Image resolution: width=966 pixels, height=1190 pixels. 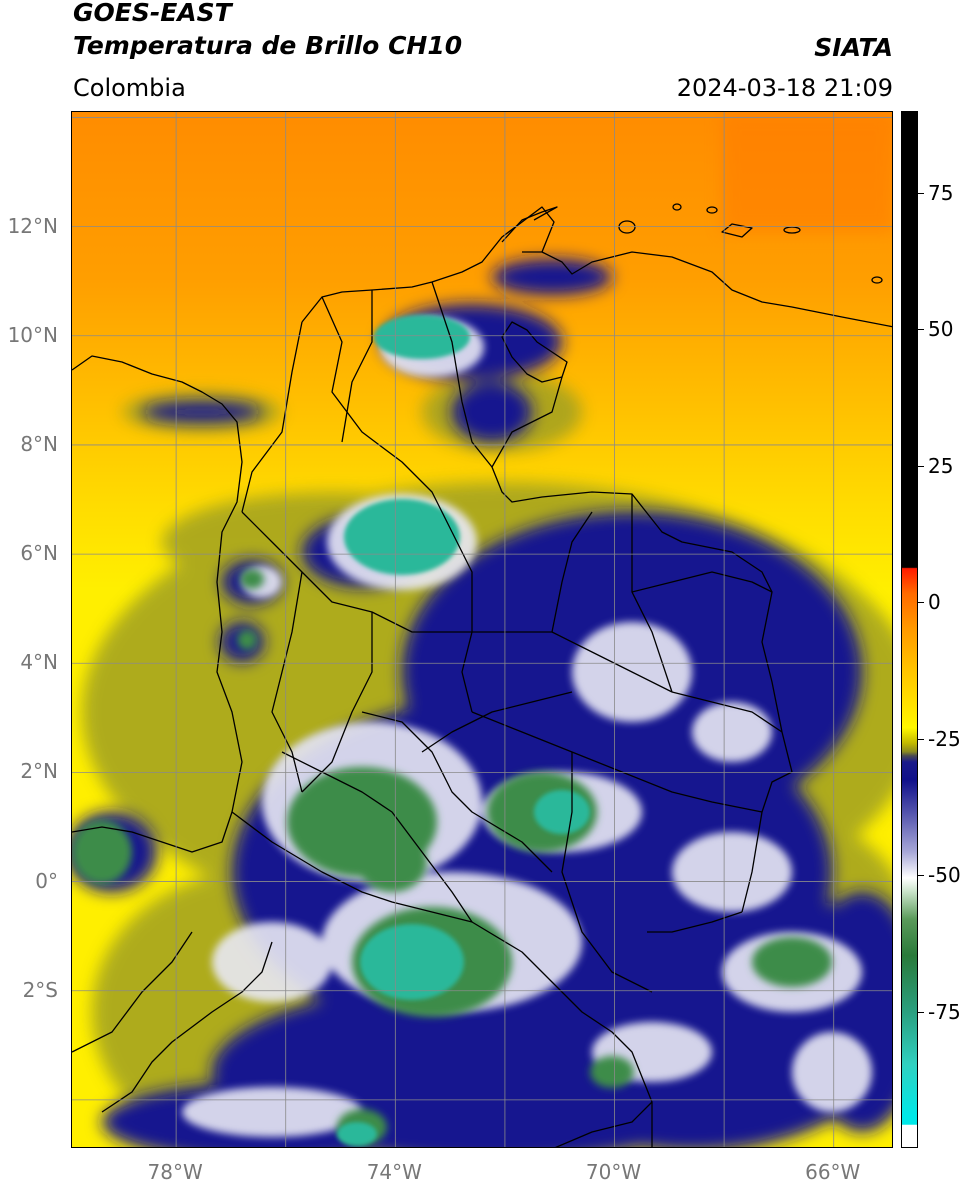 What do you see at coordinates (39, 553) in the screenshot?
I see `latitude-label: 6°N` at bounding box center [39, 553].